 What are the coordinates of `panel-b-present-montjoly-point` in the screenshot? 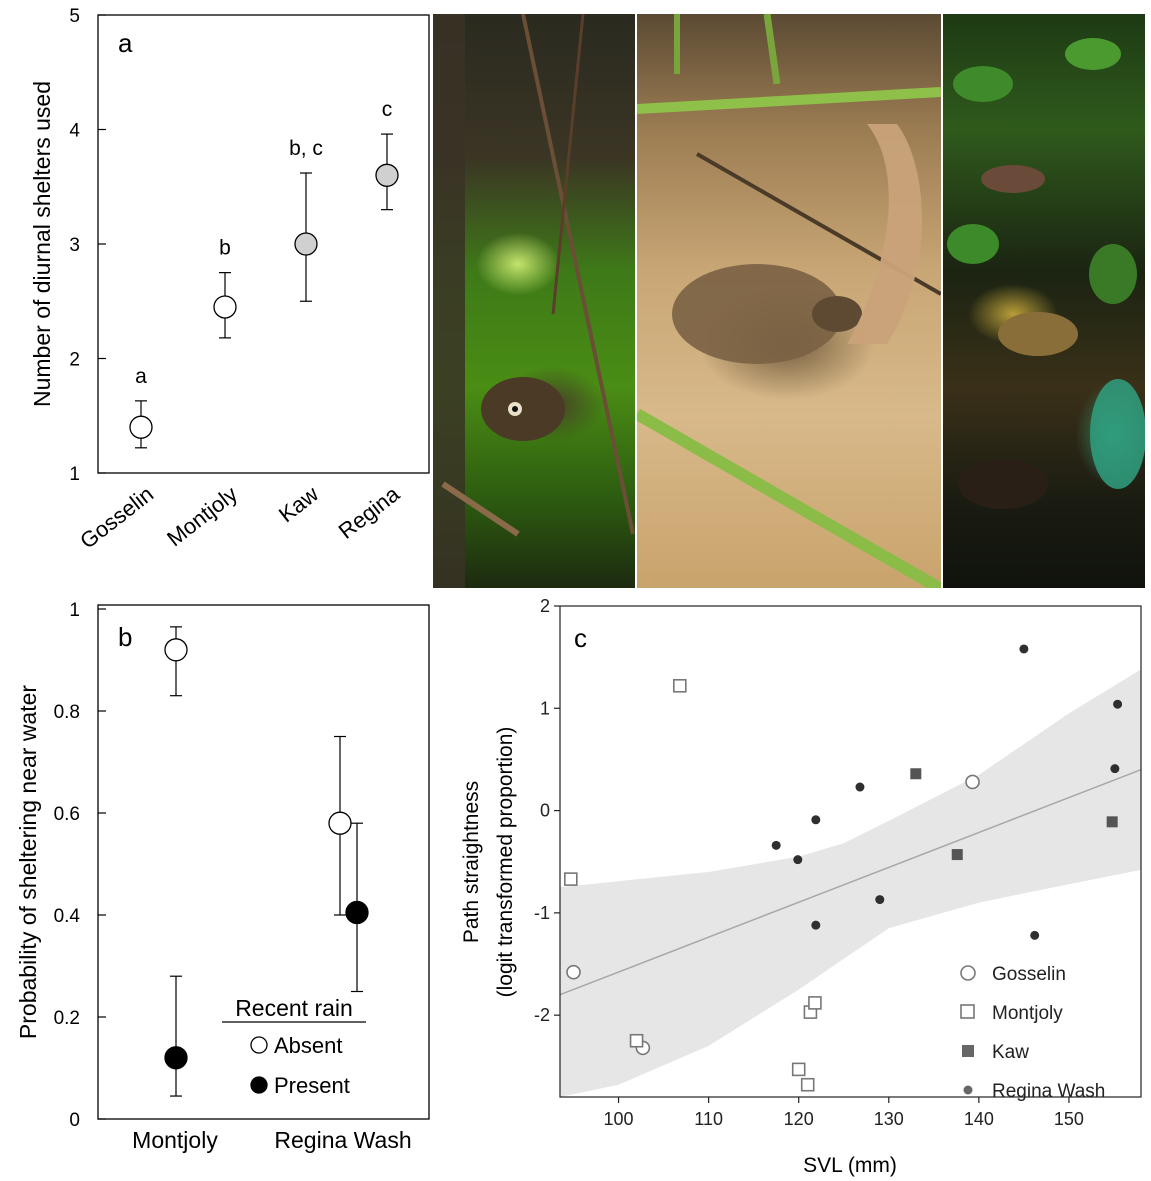 It's located at (176, 1058).